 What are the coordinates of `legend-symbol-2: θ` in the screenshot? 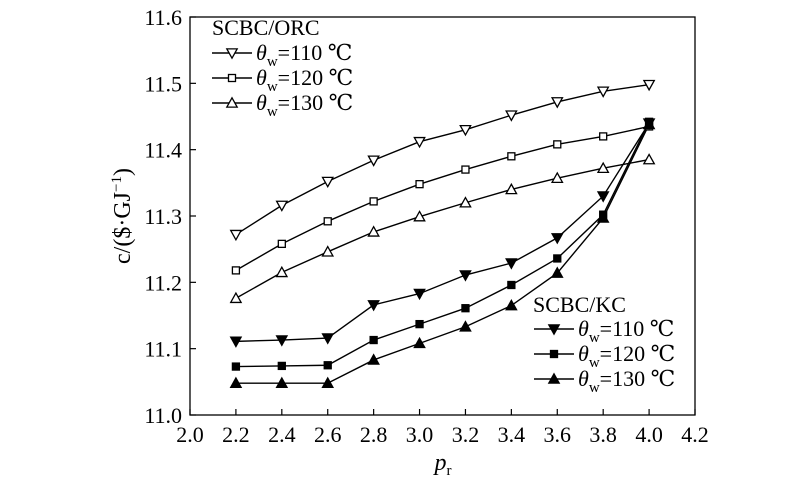 It's located at (261, 102).